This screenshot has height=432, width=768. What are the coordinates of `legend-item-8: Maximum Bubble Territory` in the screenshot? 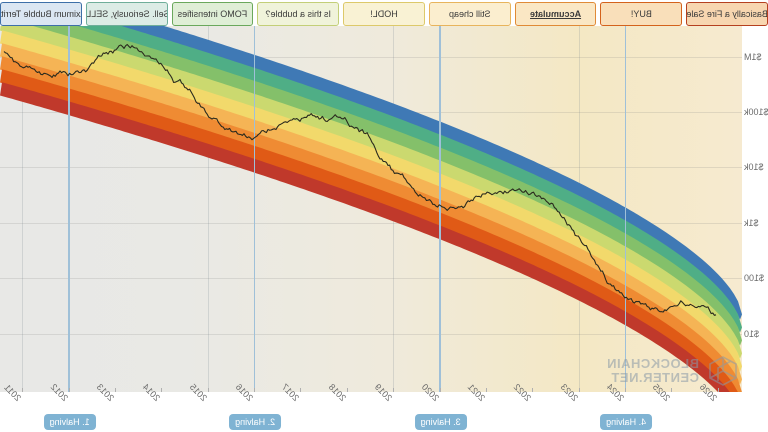 It's located at (41, 14).